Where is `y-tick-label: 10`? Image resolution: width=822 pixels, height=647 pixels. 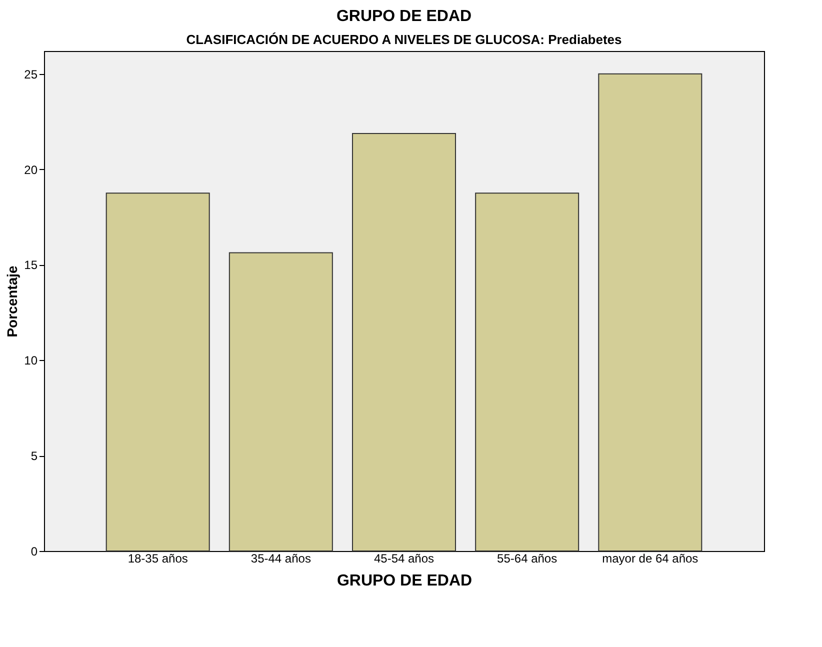 y-tick-label: 10 is located at coordinates (31, 361).